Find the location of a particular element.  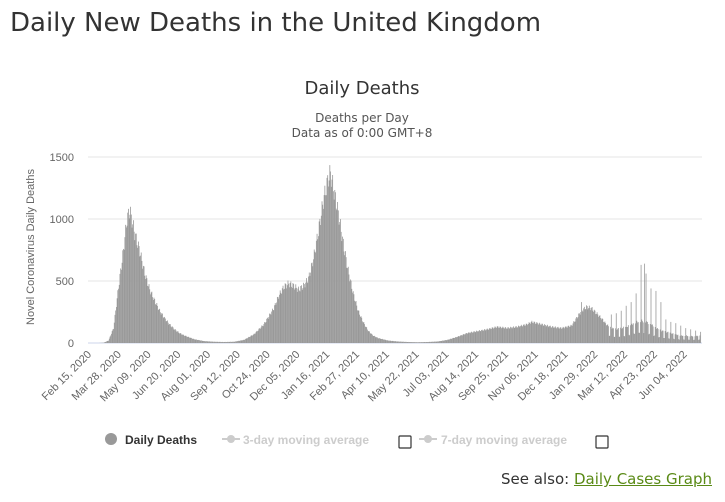

see-also: See also: Daily Cases Graph is located at coordinates (606, 479).